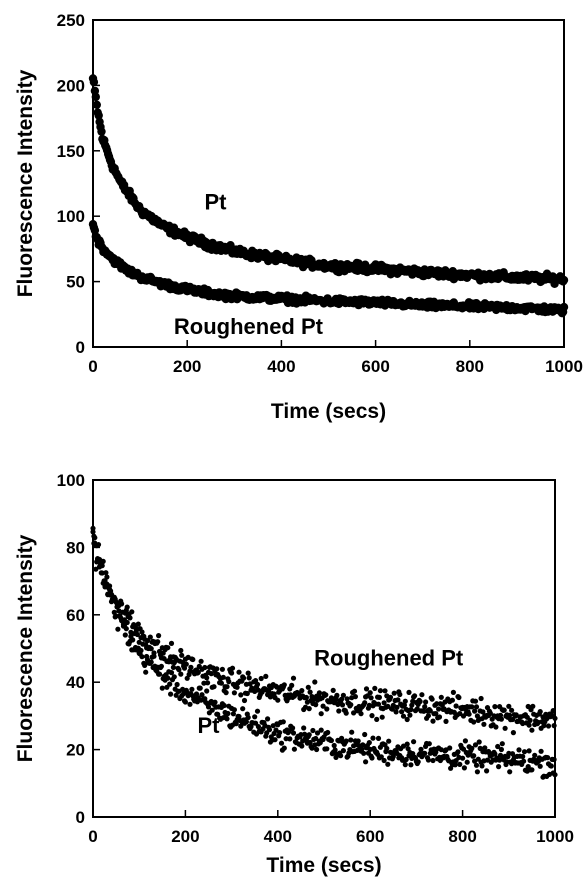 The height and width of the screenshot is (883, 586). Describe the element at coordinates (71, 20) in the screenshot. I see `y-tick-label: 250` at that location.